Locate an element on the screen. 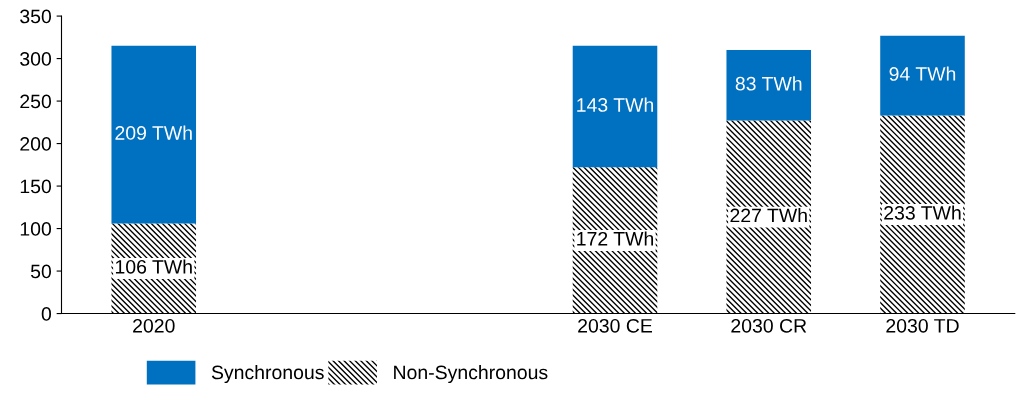 The image size is (1025, 402). x-tick-label: 2030 CE is located at coordinates (615, 325).